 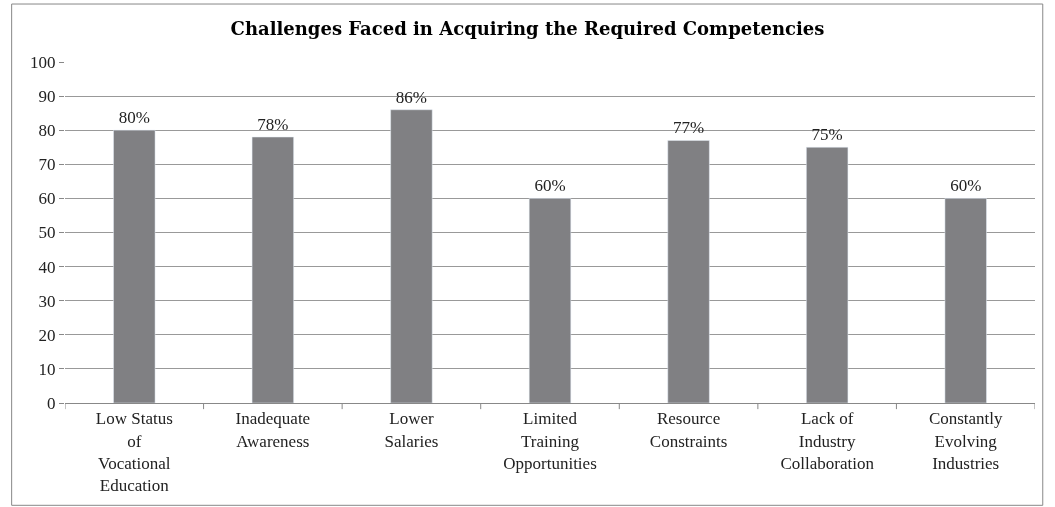 I want to click on data-label: 78%, so click(x=273, y=125).